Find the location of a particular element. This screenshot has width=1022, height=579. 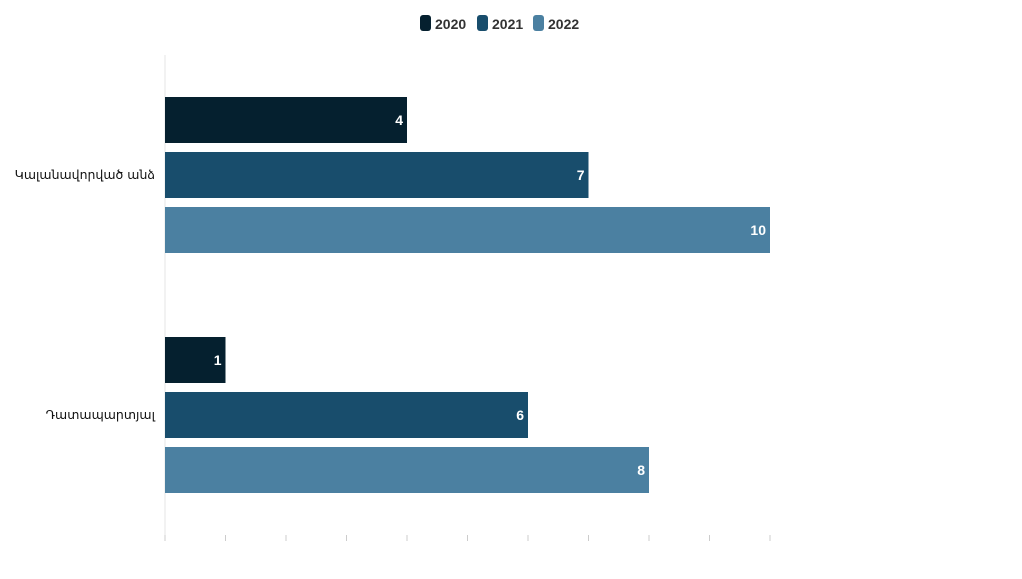

legend-item-2020: 2020 is located at coordinates (443, 23).